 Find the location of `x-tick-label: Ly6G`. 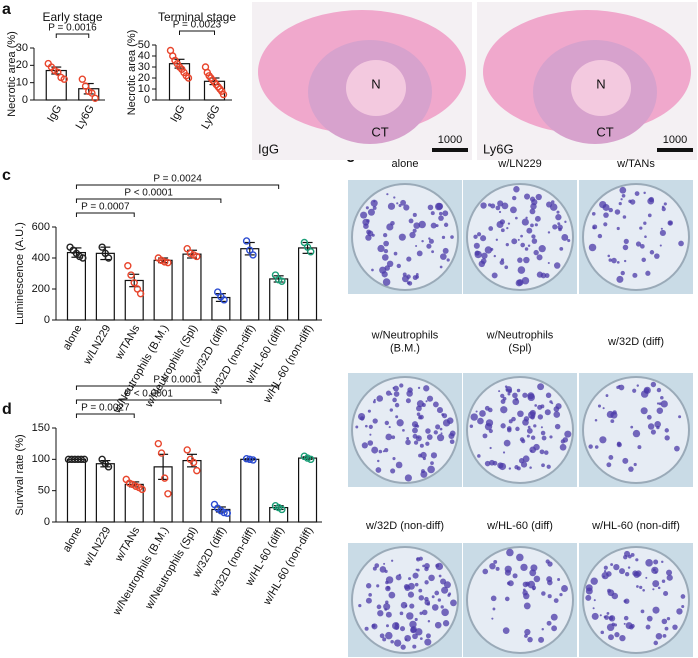

x-tick-label: Ly6G is located at coordinates (85, 117).